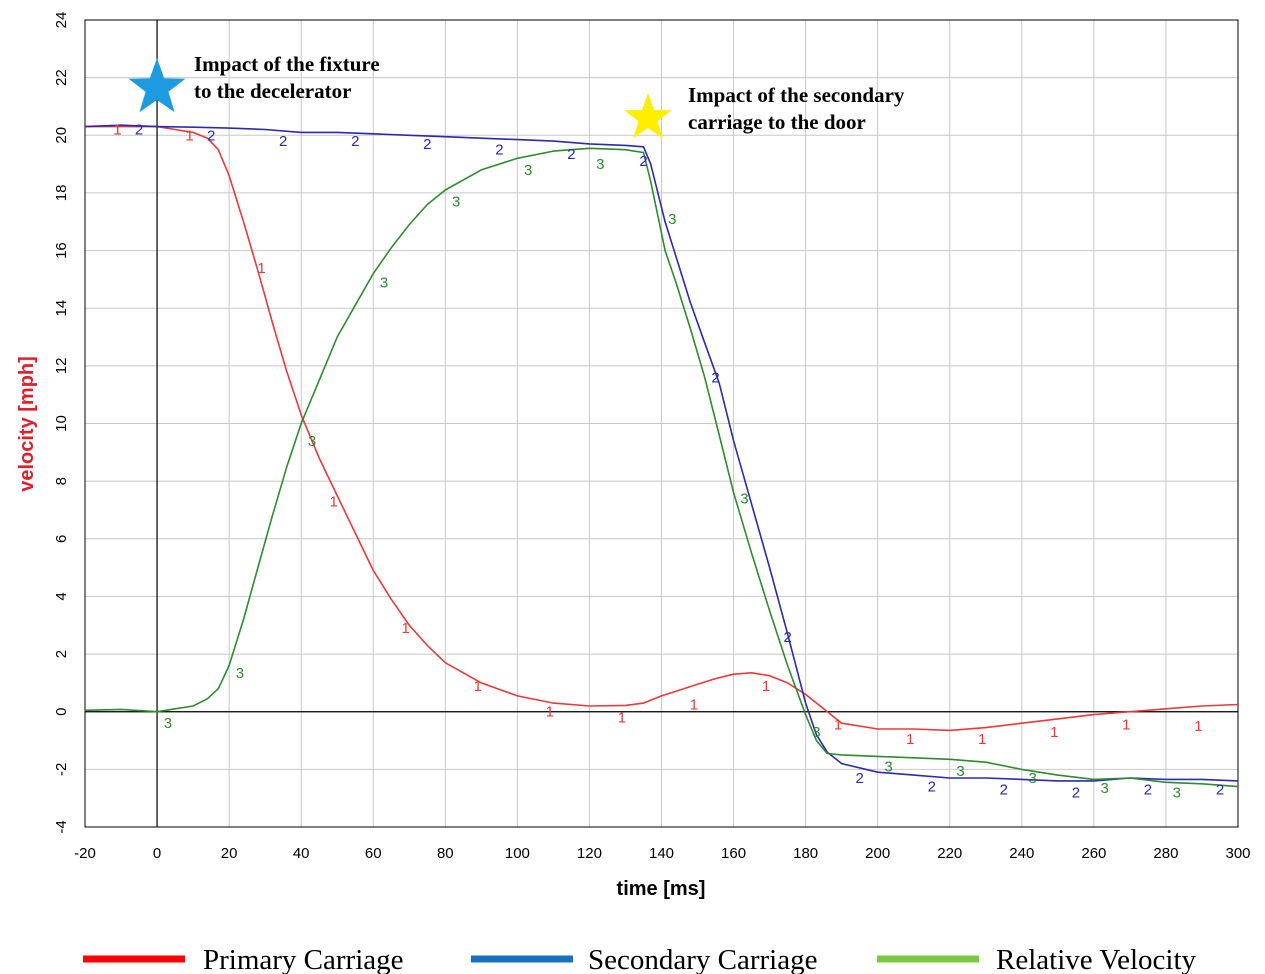 Image resolution: width=1265 pixels, height=974 pixels. I want to click on x-tick-label: 160, so click(733, 853).